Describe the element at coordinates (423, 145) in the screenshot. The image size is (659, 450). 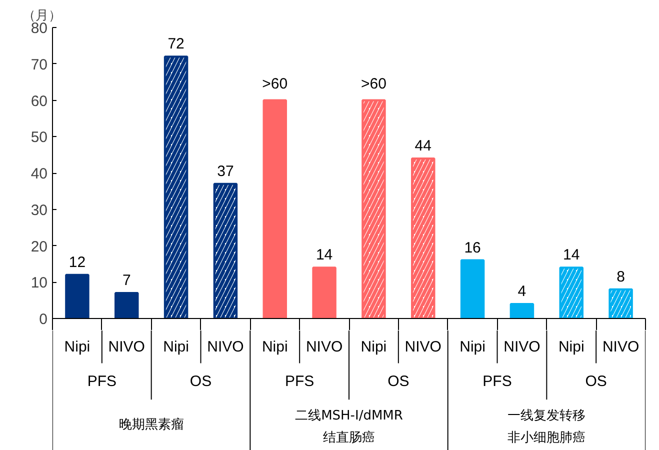
I see `text: 44` at that location.